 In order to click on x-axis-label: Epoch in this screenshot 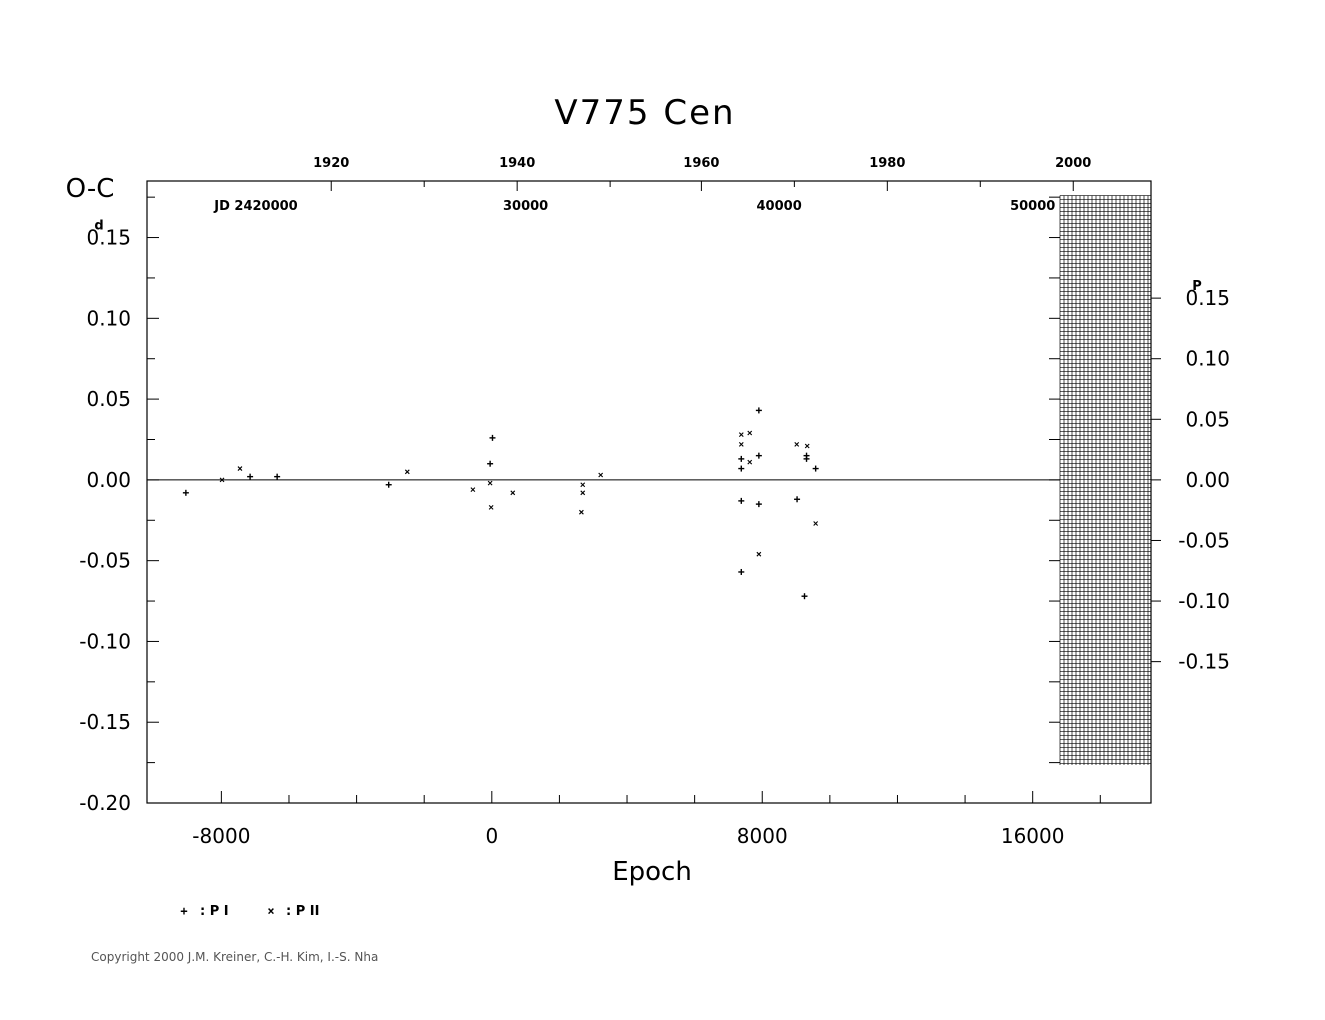, I will do `click(652, 872)`.